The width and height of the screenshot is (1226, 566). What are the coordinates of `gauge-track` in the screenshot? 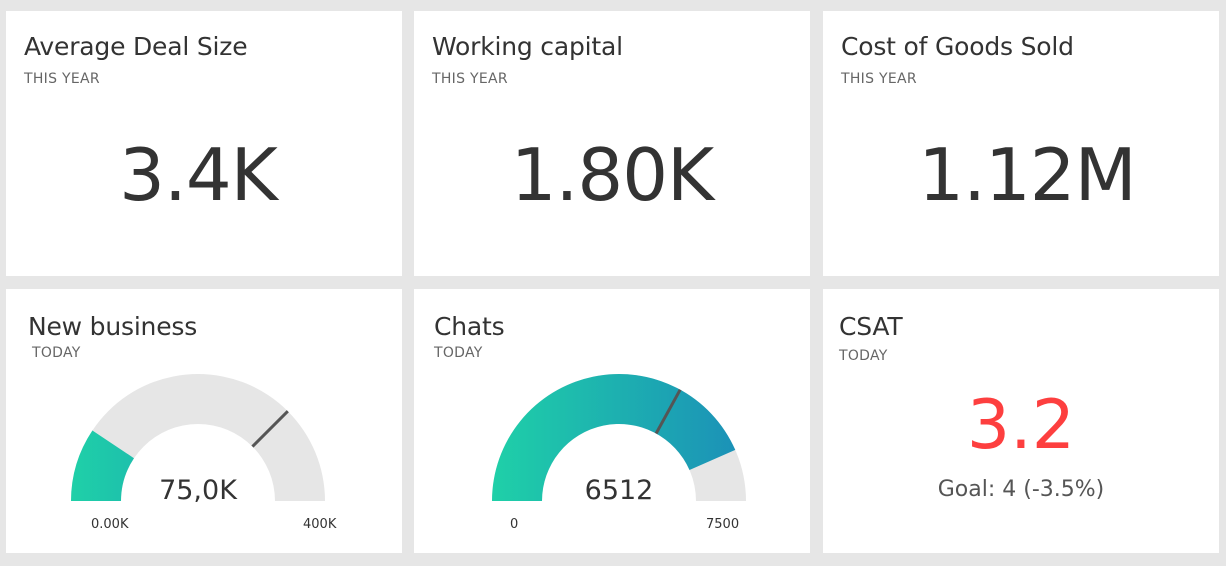 It's located at (198, 437).